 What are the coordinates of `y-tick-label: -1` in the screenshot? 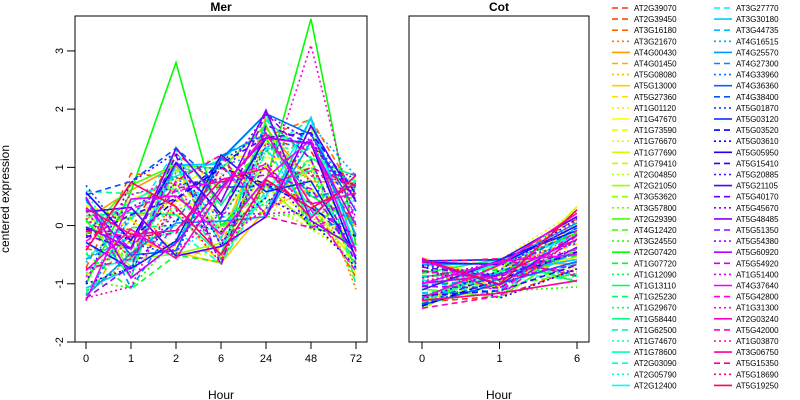 It's located at (60, 284).